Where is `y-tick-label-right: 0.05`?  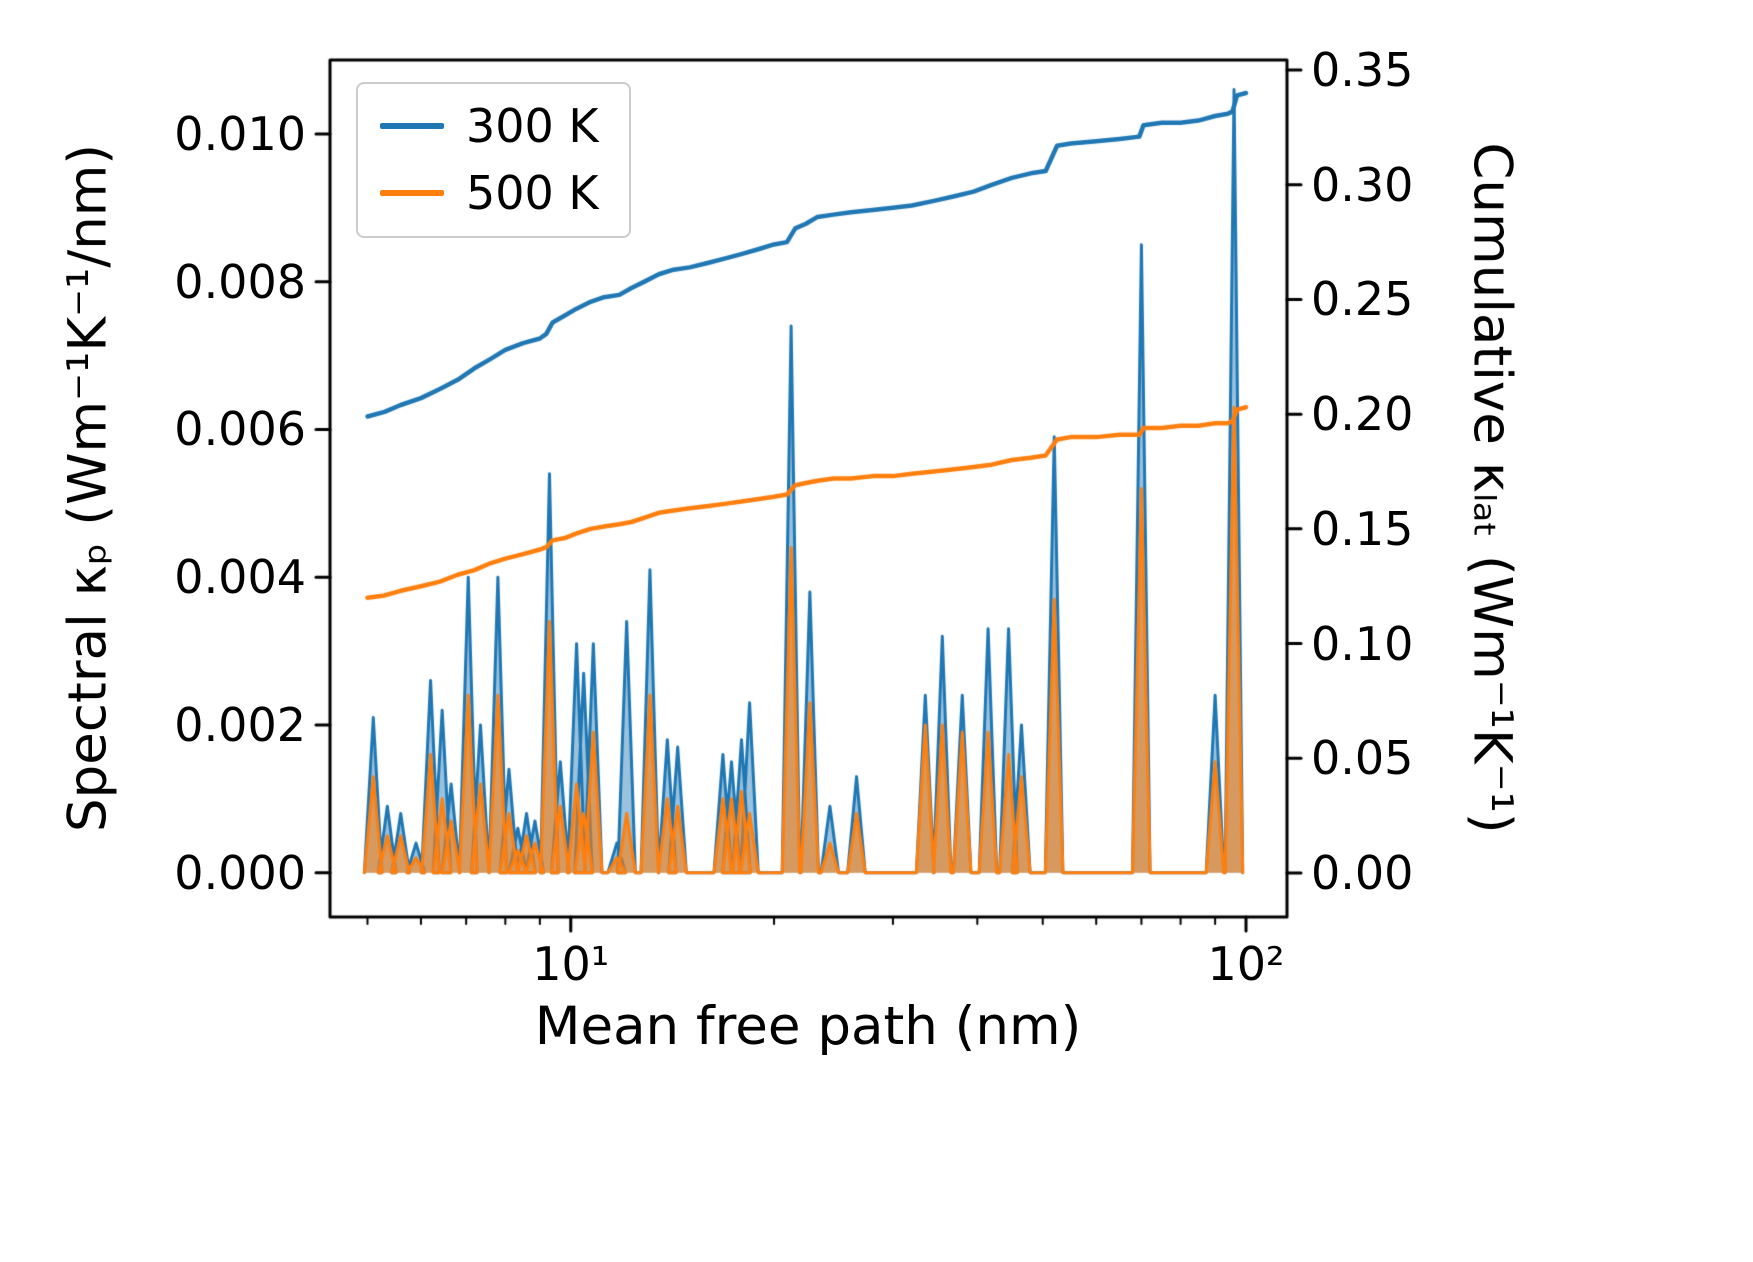
y-tick-label-right: 0.05 is located at coordinates (1362, 758).